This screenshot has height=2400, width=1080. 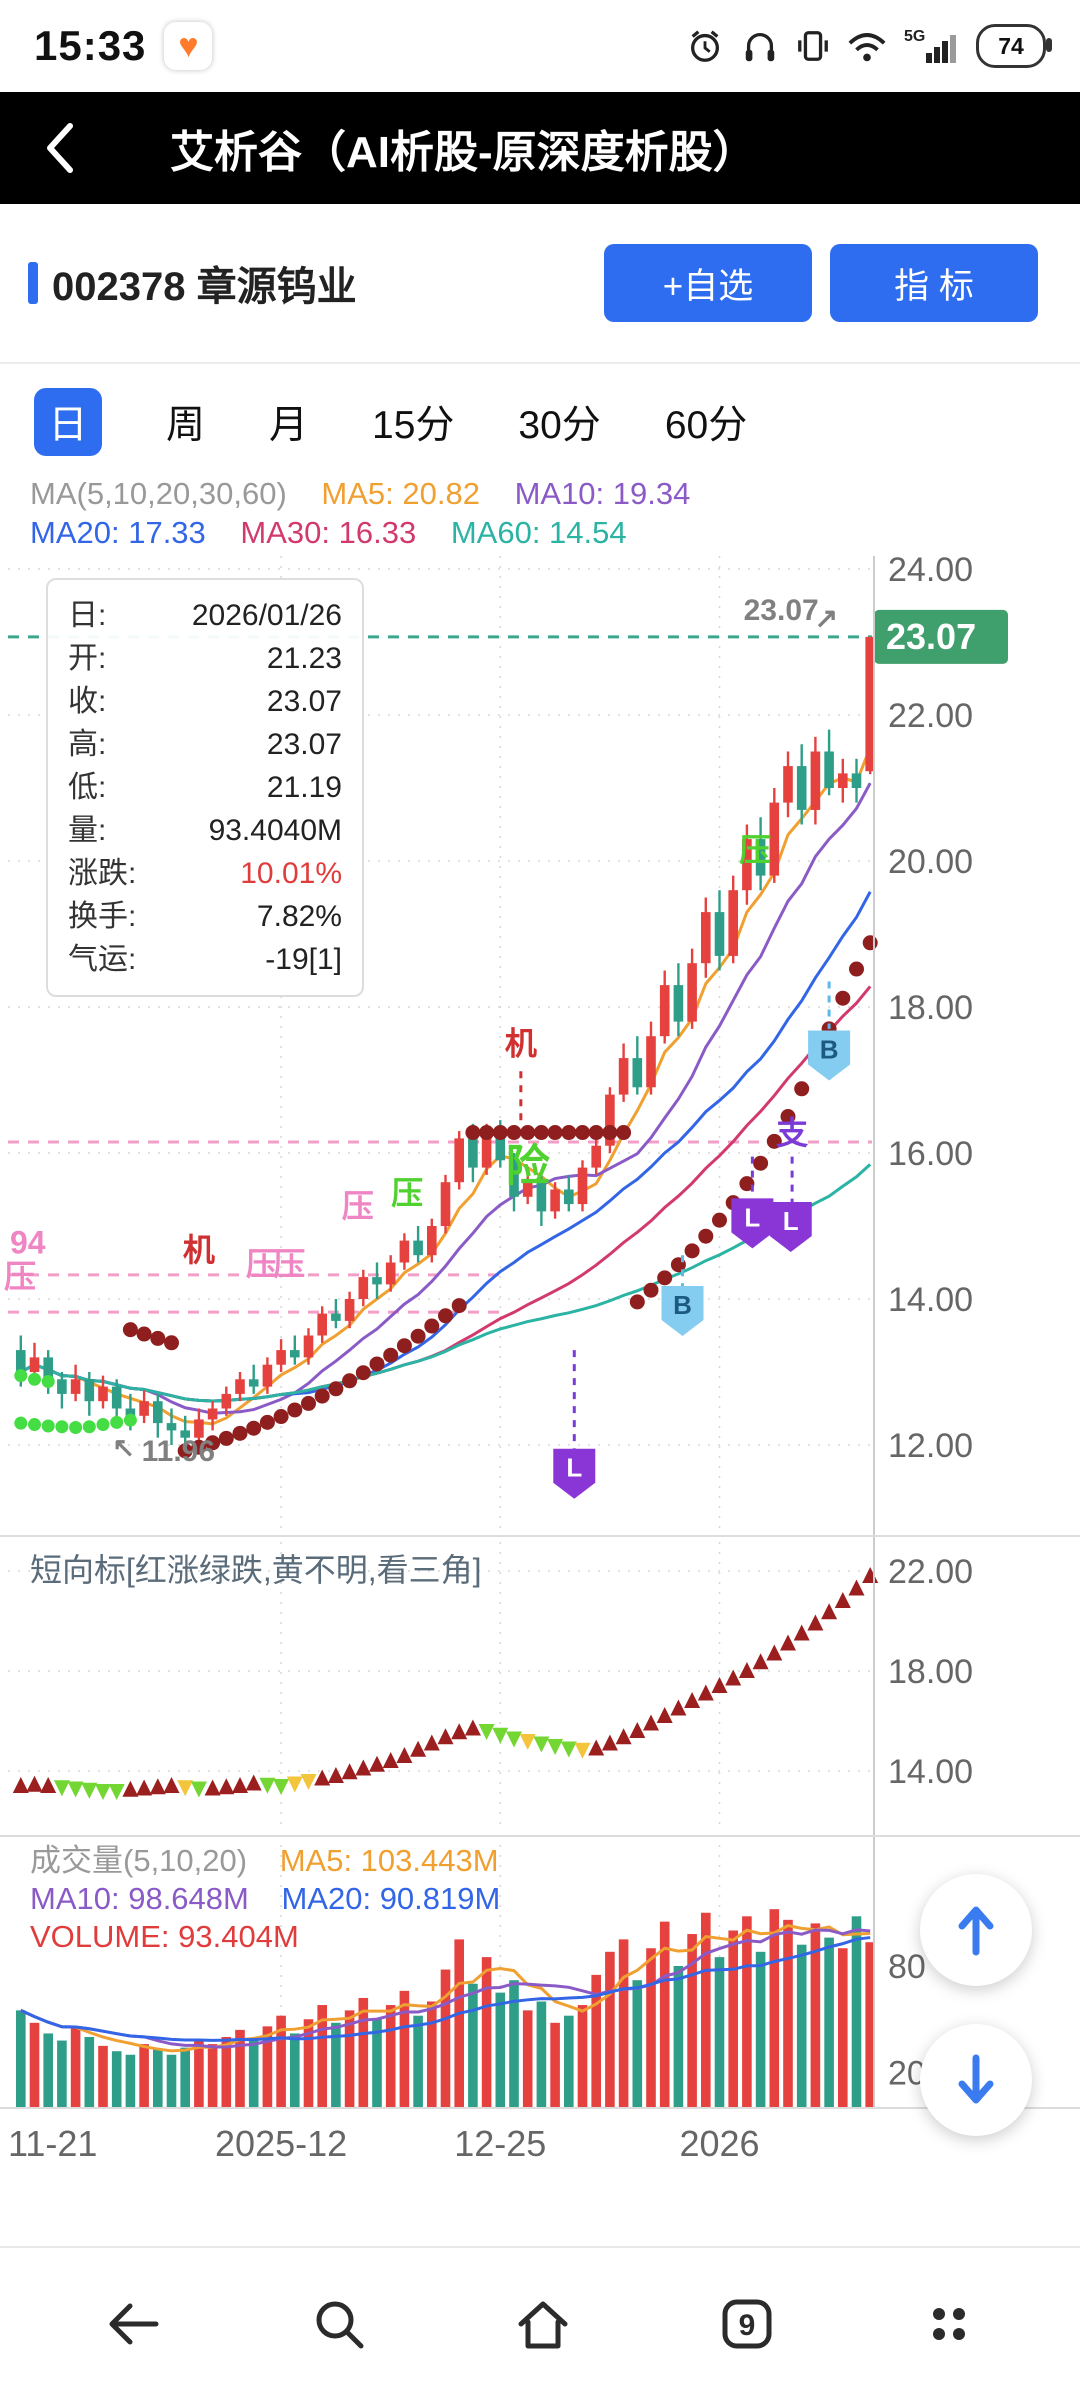 What do you see at coordinates (400, 493) in the screenshot?
I see `ma5-value: MA5: 20.82` at bounding box center [400, 493].